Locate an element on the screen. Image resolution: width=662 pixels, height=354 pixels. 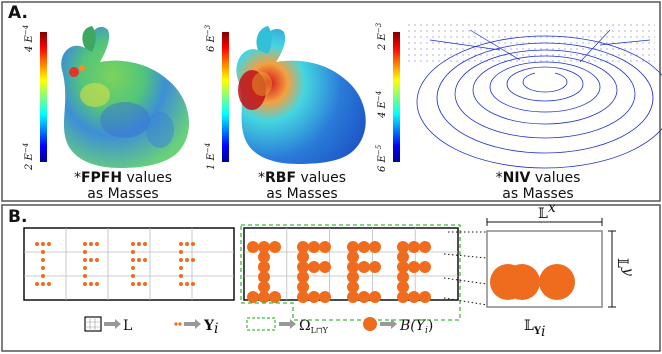
colorbar-top-label: 4 E−4 is located at coordinates (28, 39).